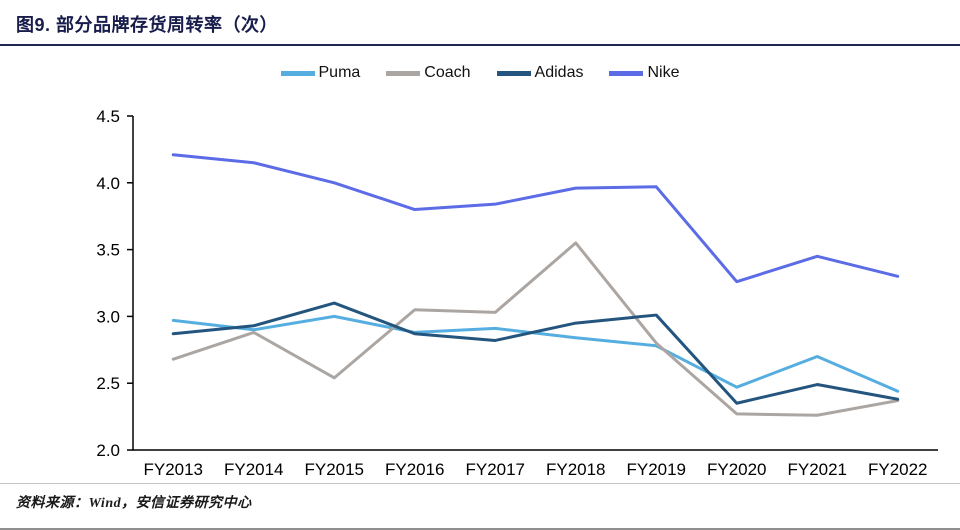  I want to click on legend-label-puma: Puma, so click(339, 72).